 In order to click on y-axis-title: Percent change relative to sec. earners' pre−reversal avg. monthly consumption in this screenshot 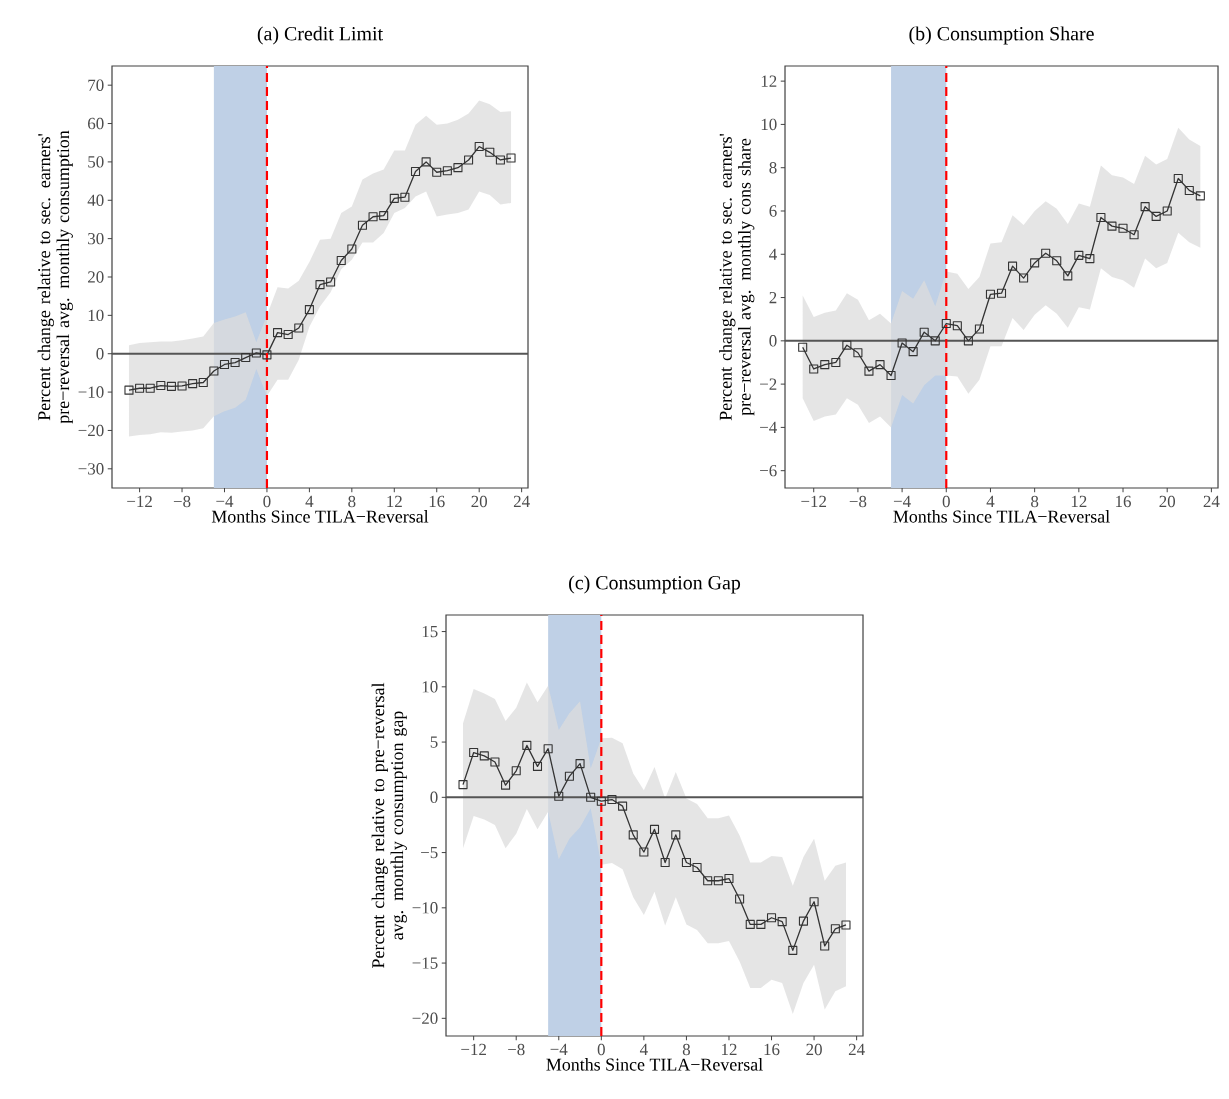, I will do `click(55, 277)`.